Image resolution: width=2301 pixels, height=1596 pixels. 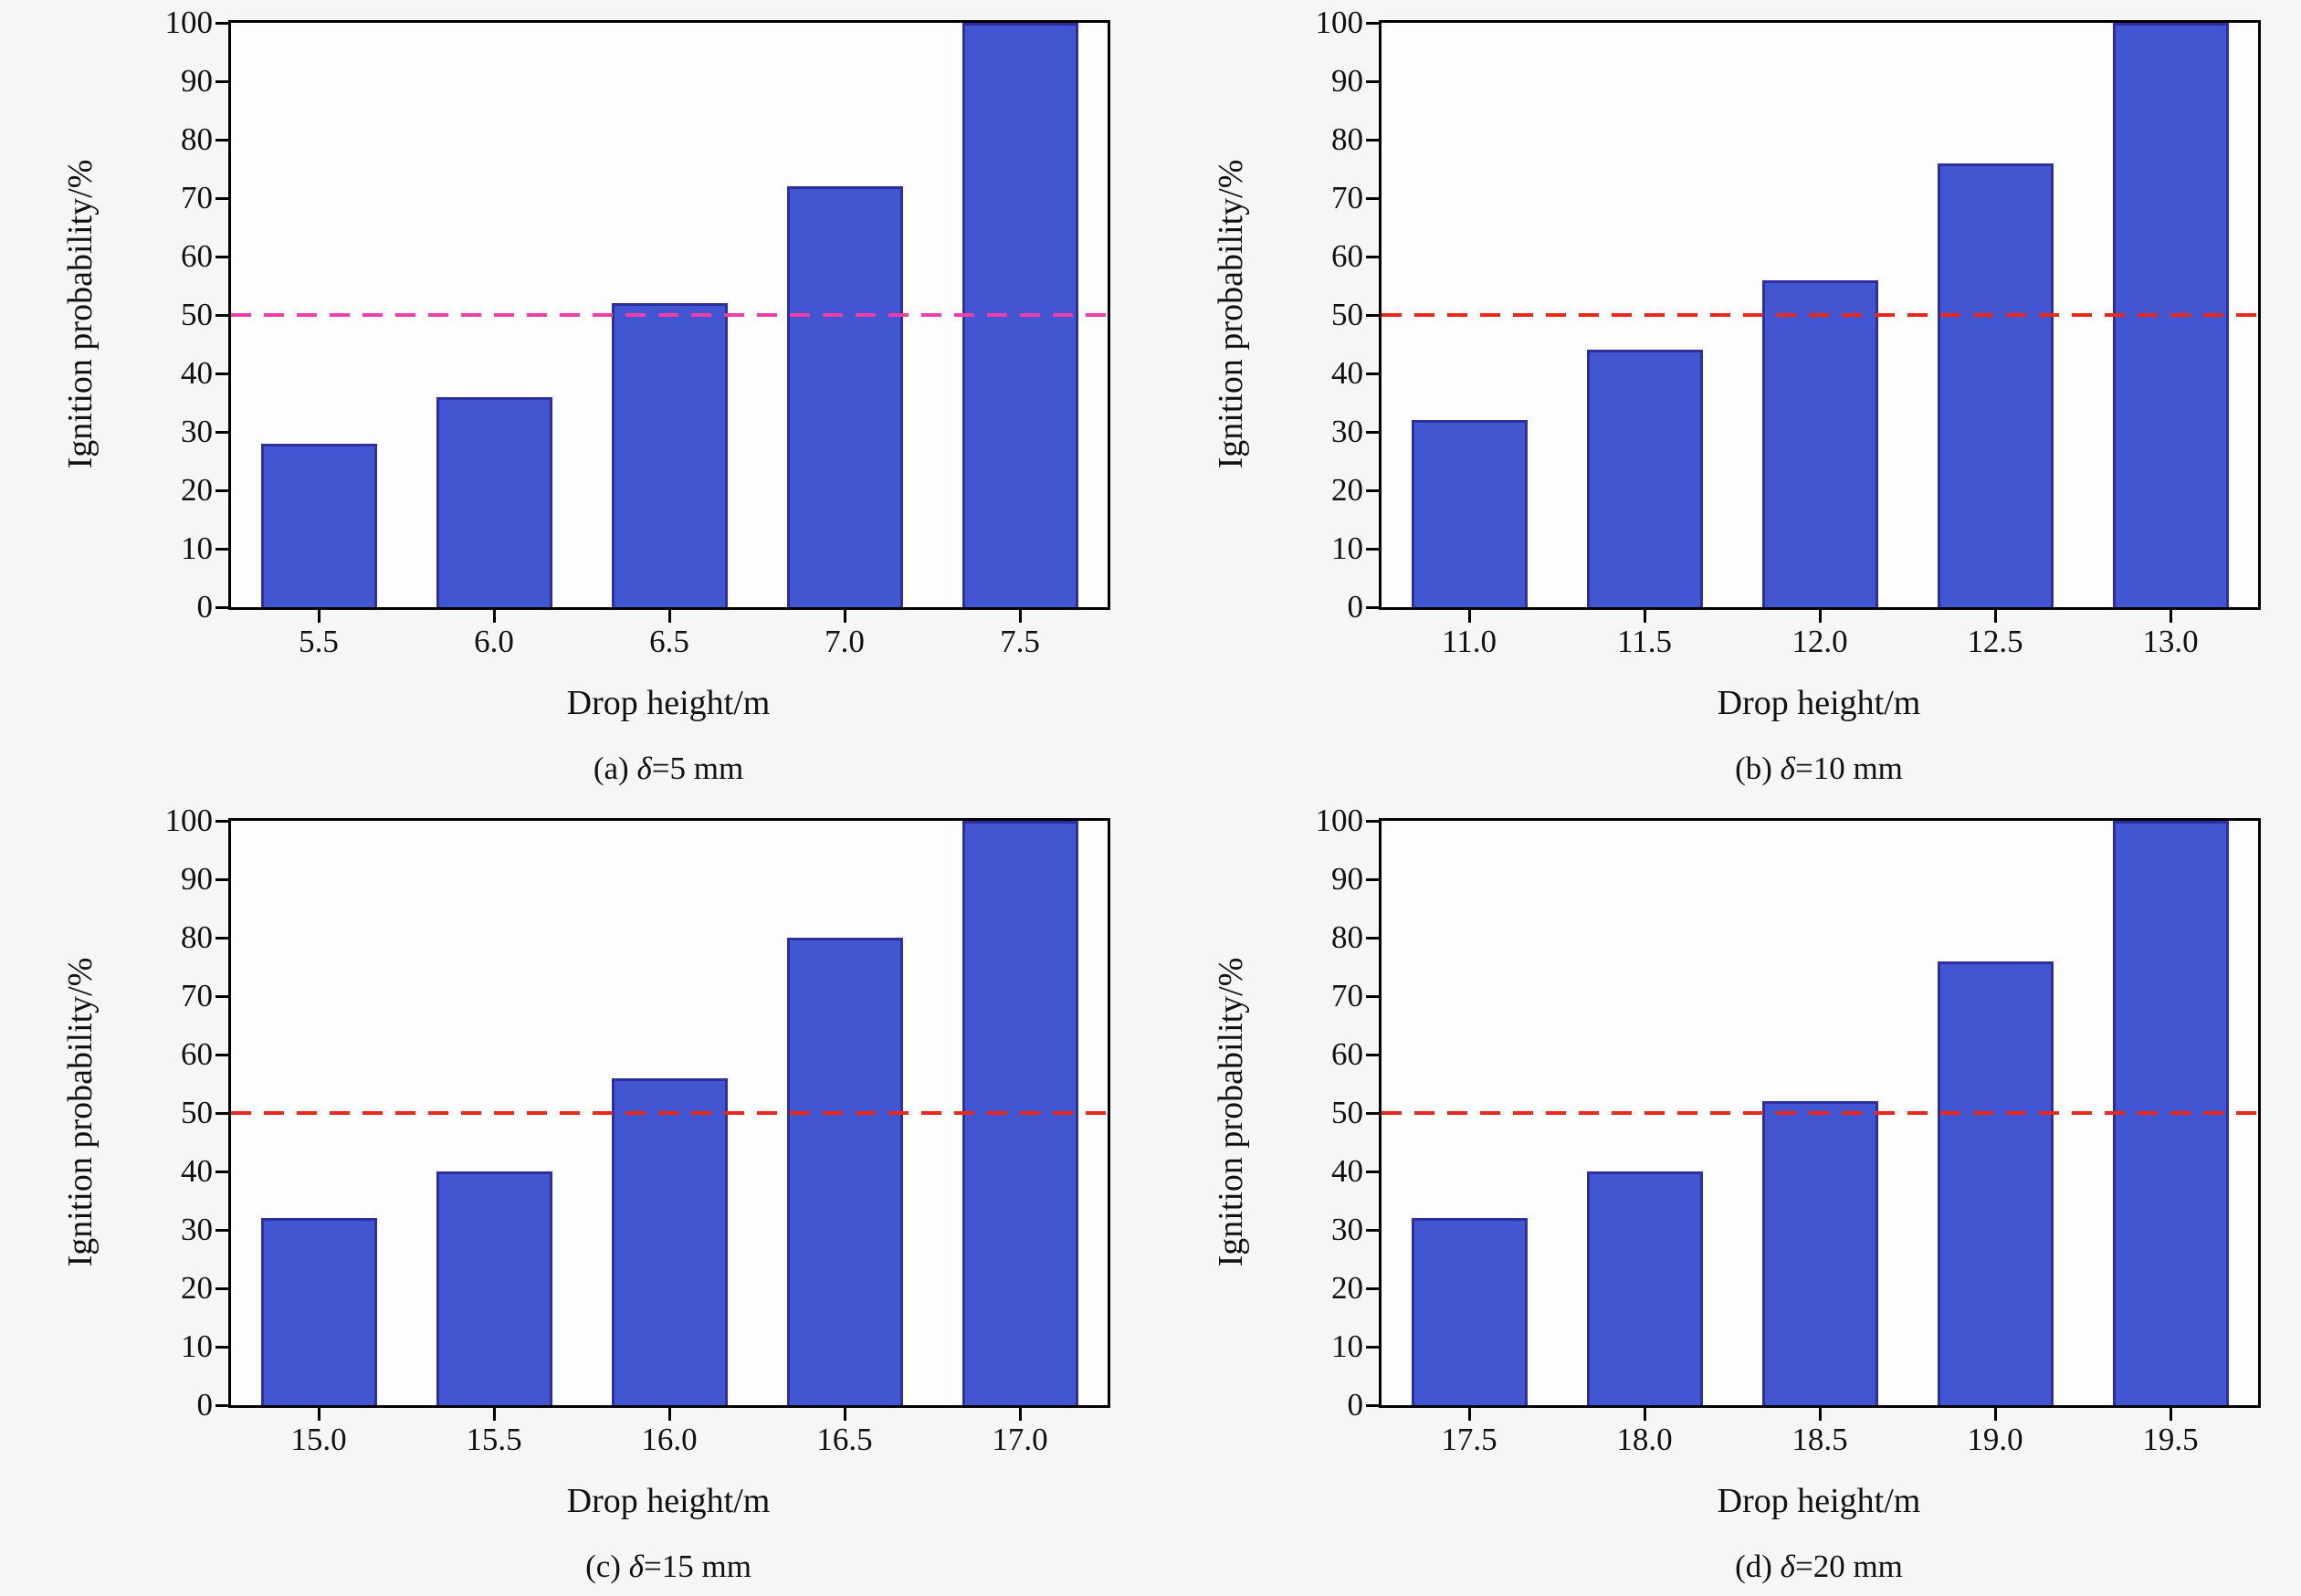 I want to click on x-tick-label: 7.5, so click(x=1020, y=641).